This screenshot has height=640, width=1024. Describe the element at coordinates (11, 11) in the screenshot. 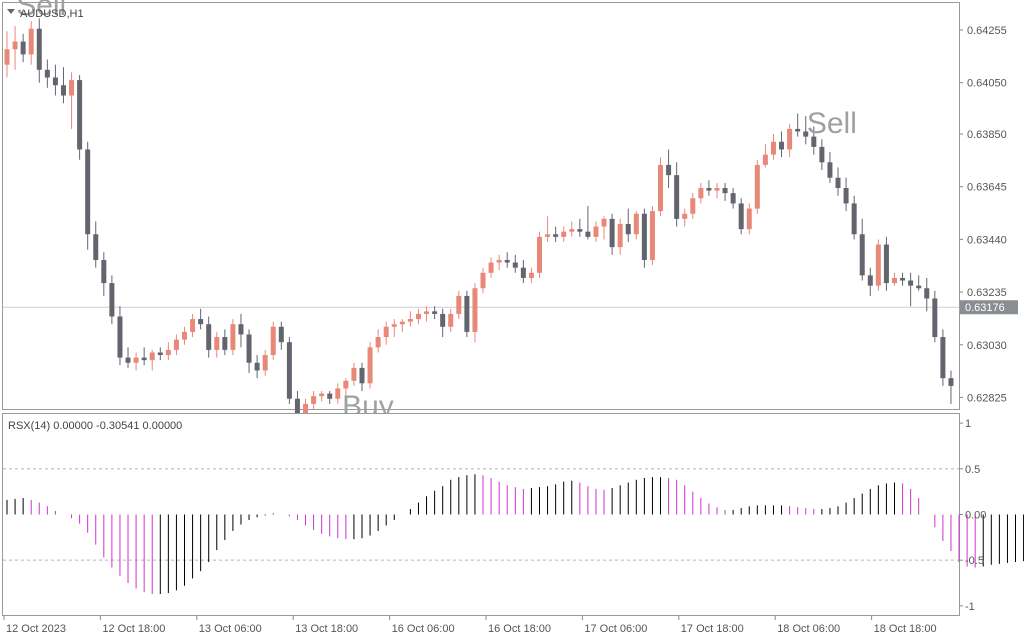

I see `symbol-dropdown-icon` at that location.